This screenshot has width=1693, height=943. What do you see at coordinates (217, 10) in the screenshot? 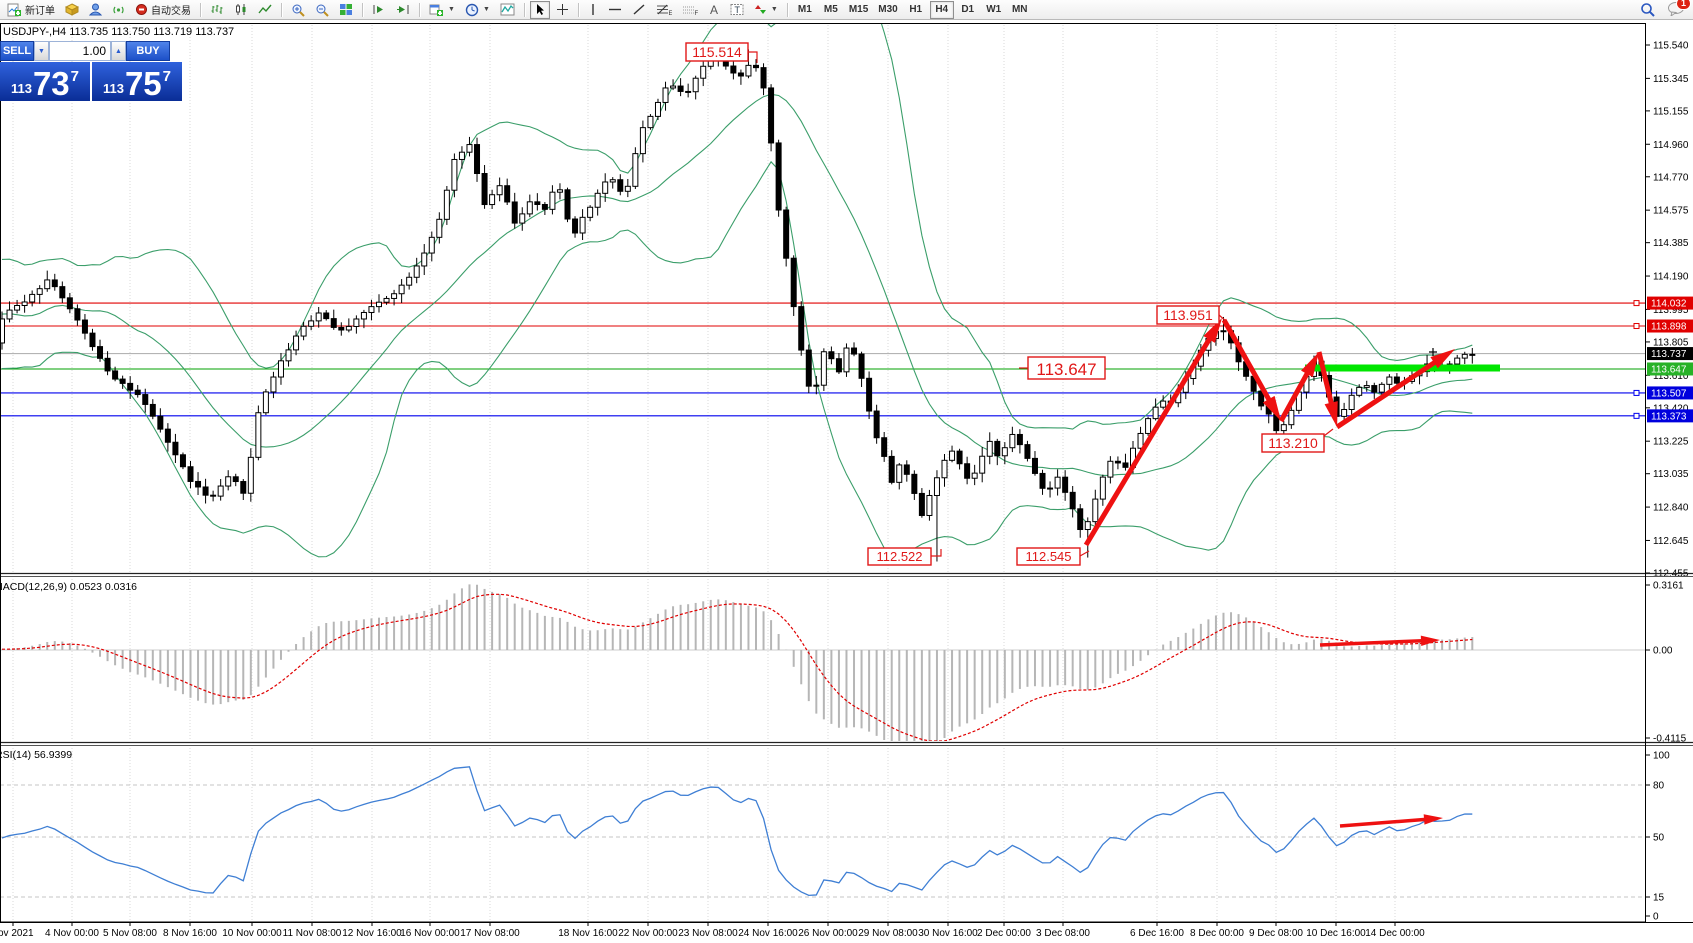
I see `bar-chart-button` at bounding box center [217, 10].